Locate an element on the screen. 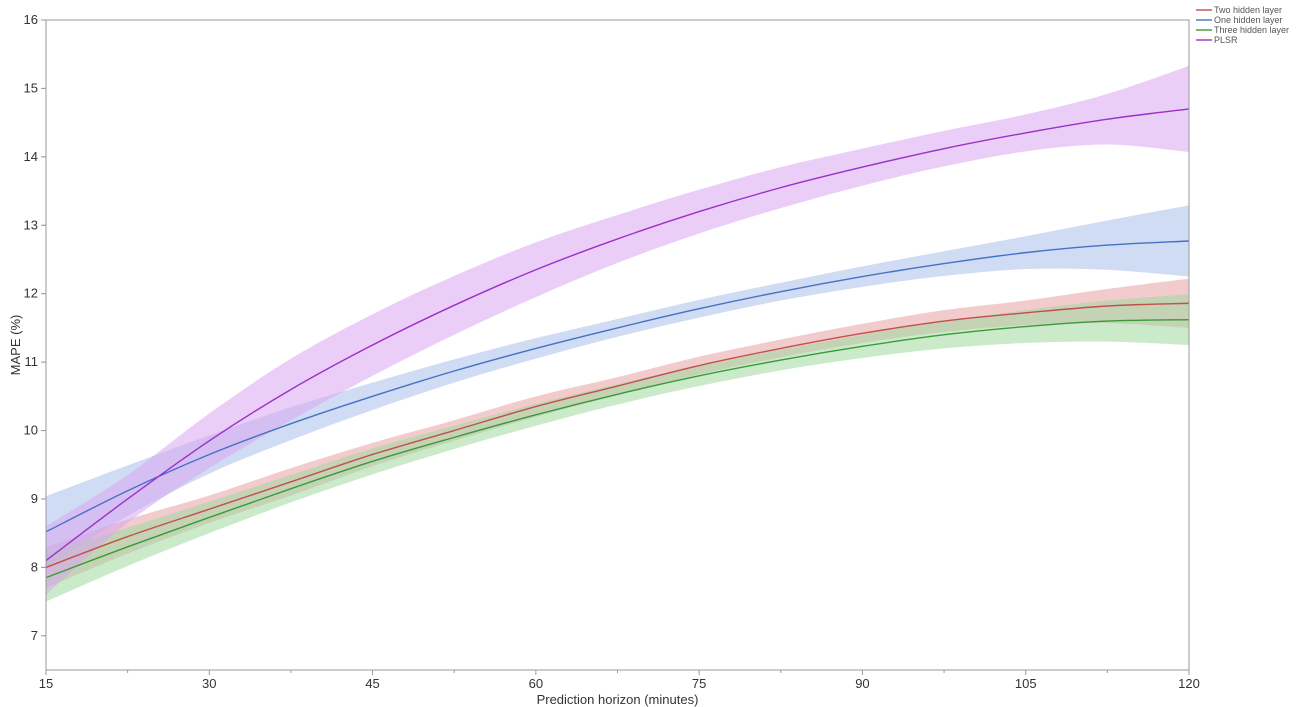 The image size is (1298, 707). x-tick-label: 45 is located at coordinates (372, 683).